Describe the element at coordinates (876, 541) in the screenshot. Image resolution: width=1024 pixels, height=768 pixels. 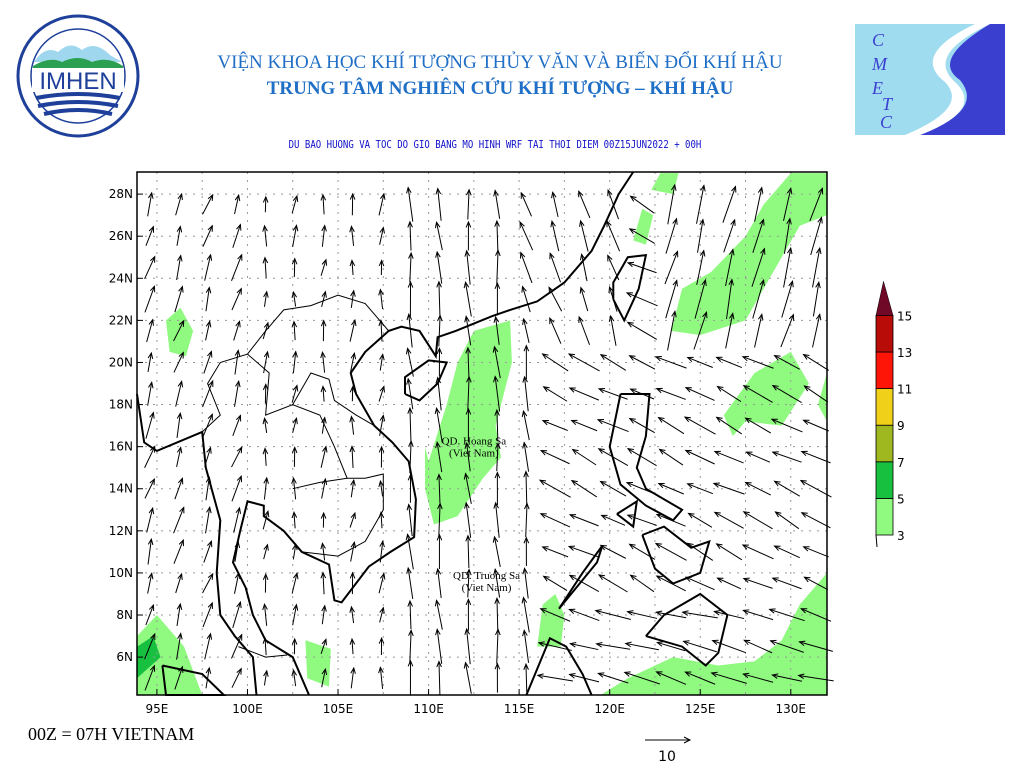
I see `colorbar-tail` at that location.